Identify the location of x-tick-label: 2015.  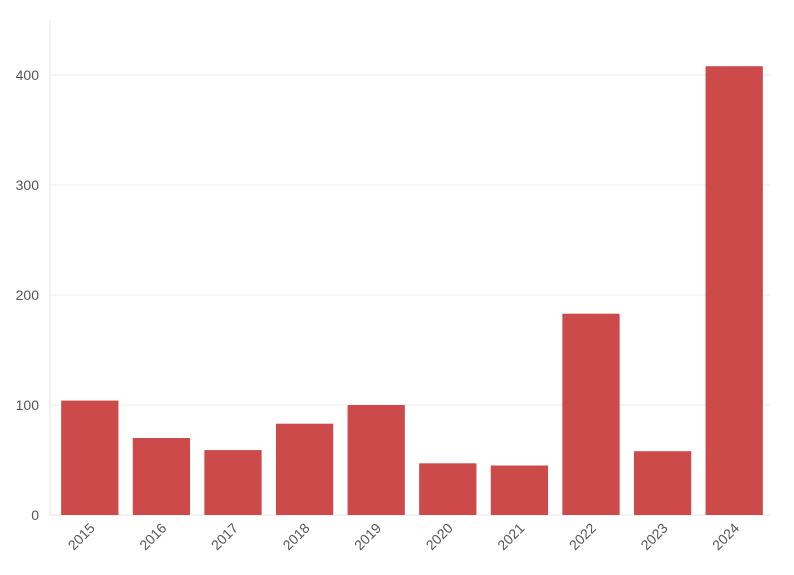
(81, 536).